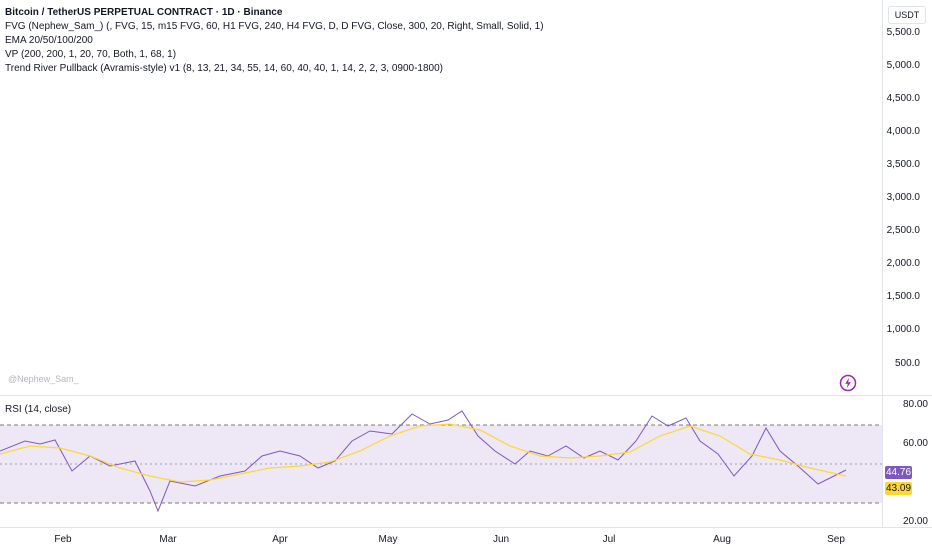 Image resolution: width=932 pixels, height=550 pixels. What do you see at coordinates (466, 395) in the screenshot?
I see `pane-divider` at bounding box center [466, 395].